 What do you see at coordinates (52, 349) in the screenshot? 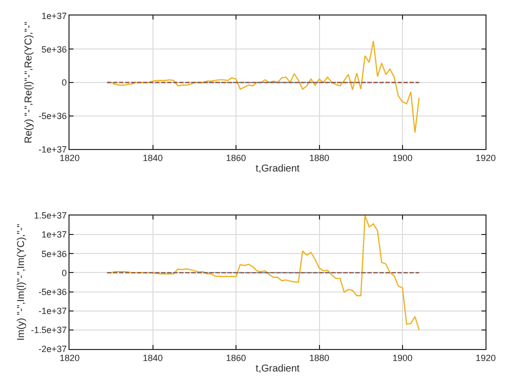
I see `y-tick-label: -2e+37` at bounding box center [52, 349].